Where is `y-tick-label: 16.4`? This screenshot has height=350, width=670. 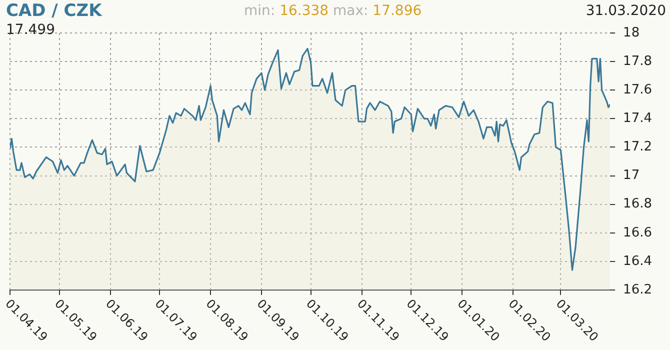
y-tick-label: 16.4 is located at coordinates (637, 261).